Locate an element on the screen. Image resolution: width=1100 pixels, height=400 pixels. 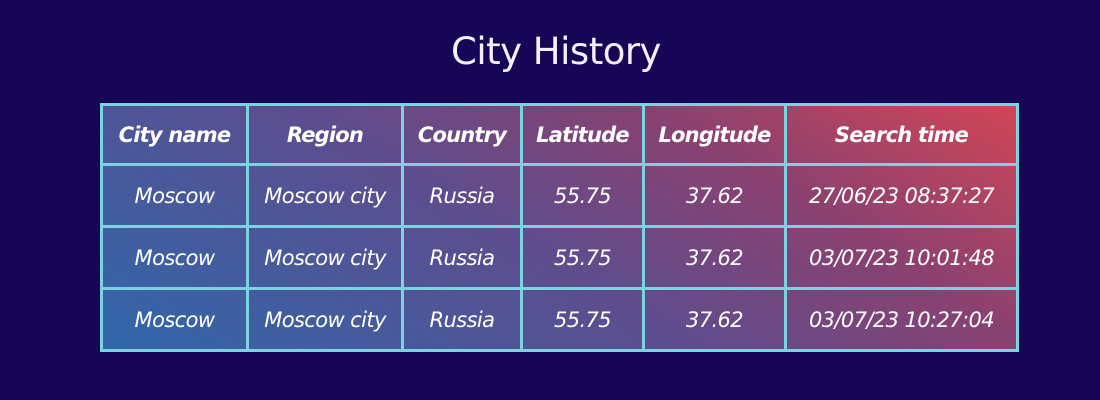
cell-search-time: 27/06/23 08:37:27 is located at coordinates (901, 195).